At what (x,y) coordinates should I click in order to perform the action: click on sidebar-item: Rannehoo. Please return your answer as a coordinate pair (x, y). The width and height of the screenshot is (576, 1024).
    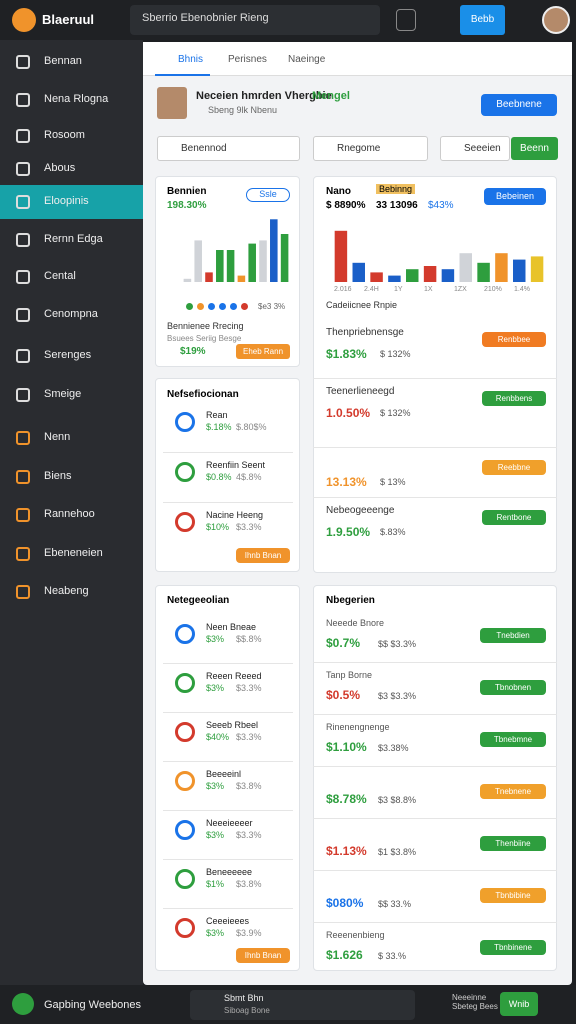
    Looking at the image, I should click on (69, 514).